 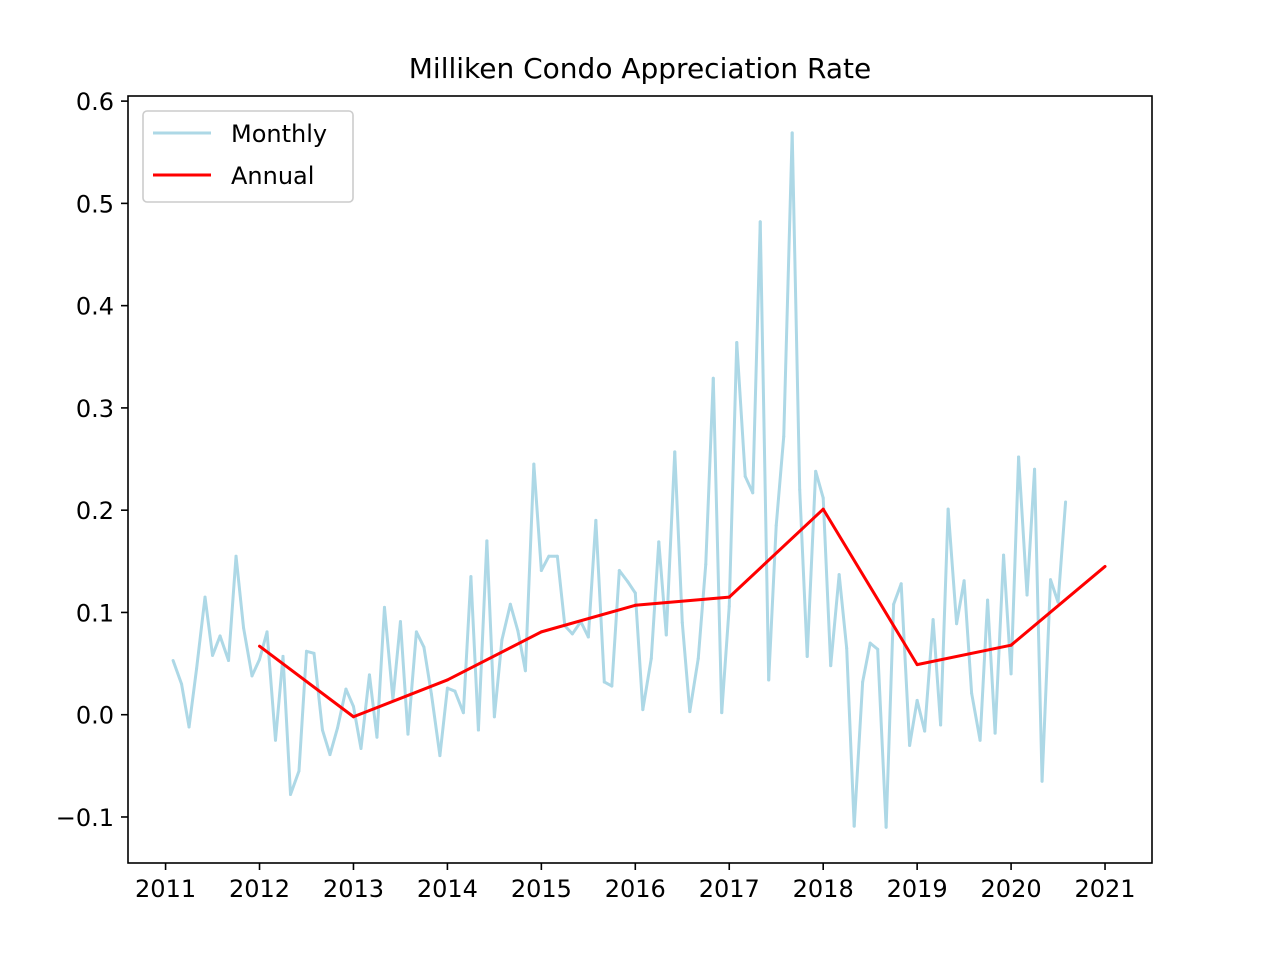 I want to click on y-tick-label: 0.2, so click(x=95, y=511).